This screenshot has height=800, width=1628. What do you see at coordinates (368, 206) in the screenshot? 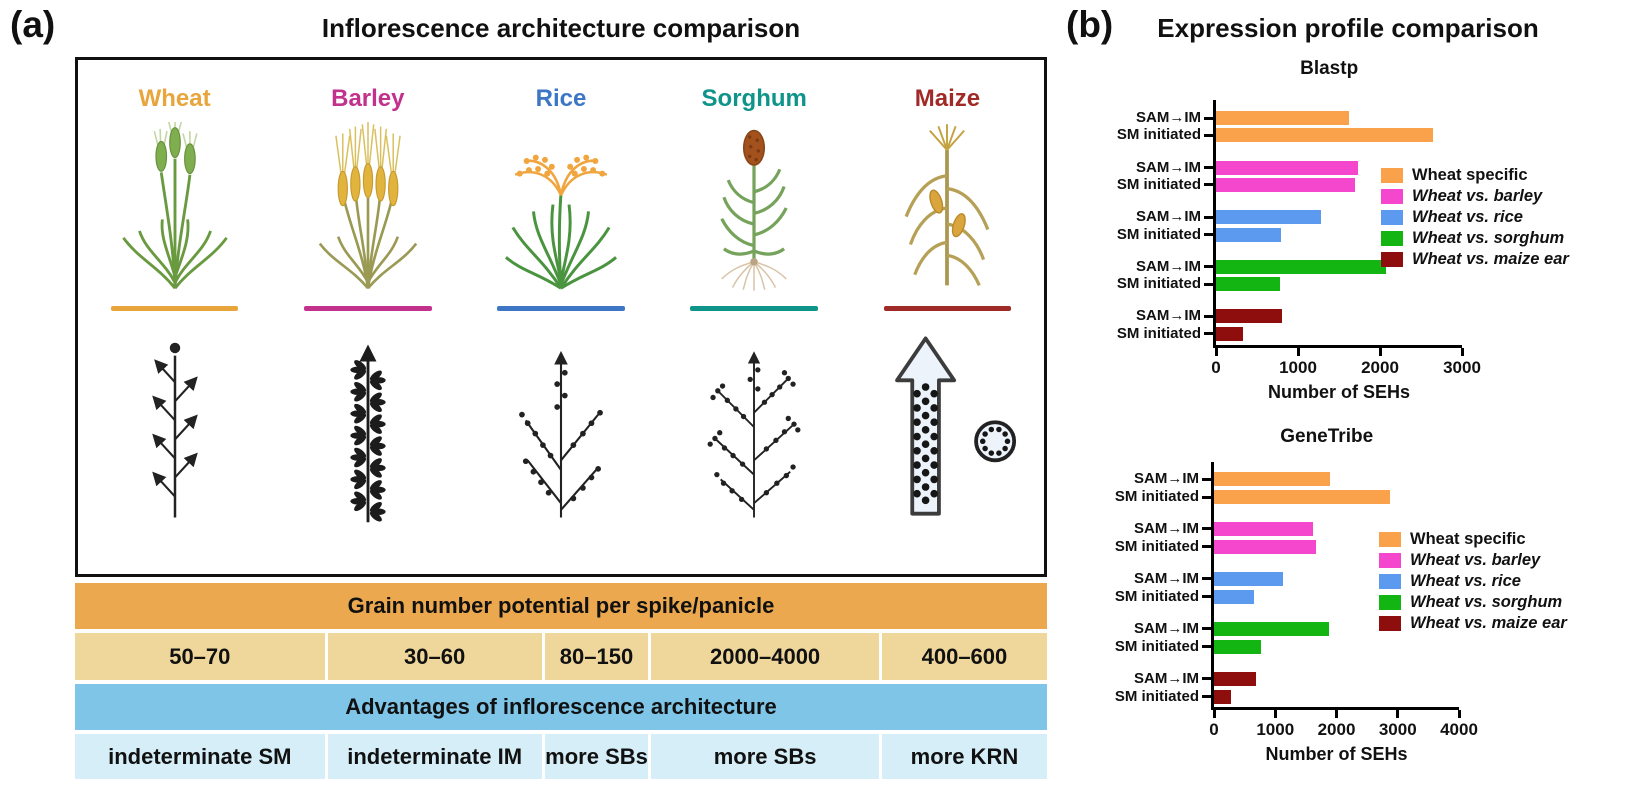
I see `barley-plant-icon` at bounding box center [368, 206].